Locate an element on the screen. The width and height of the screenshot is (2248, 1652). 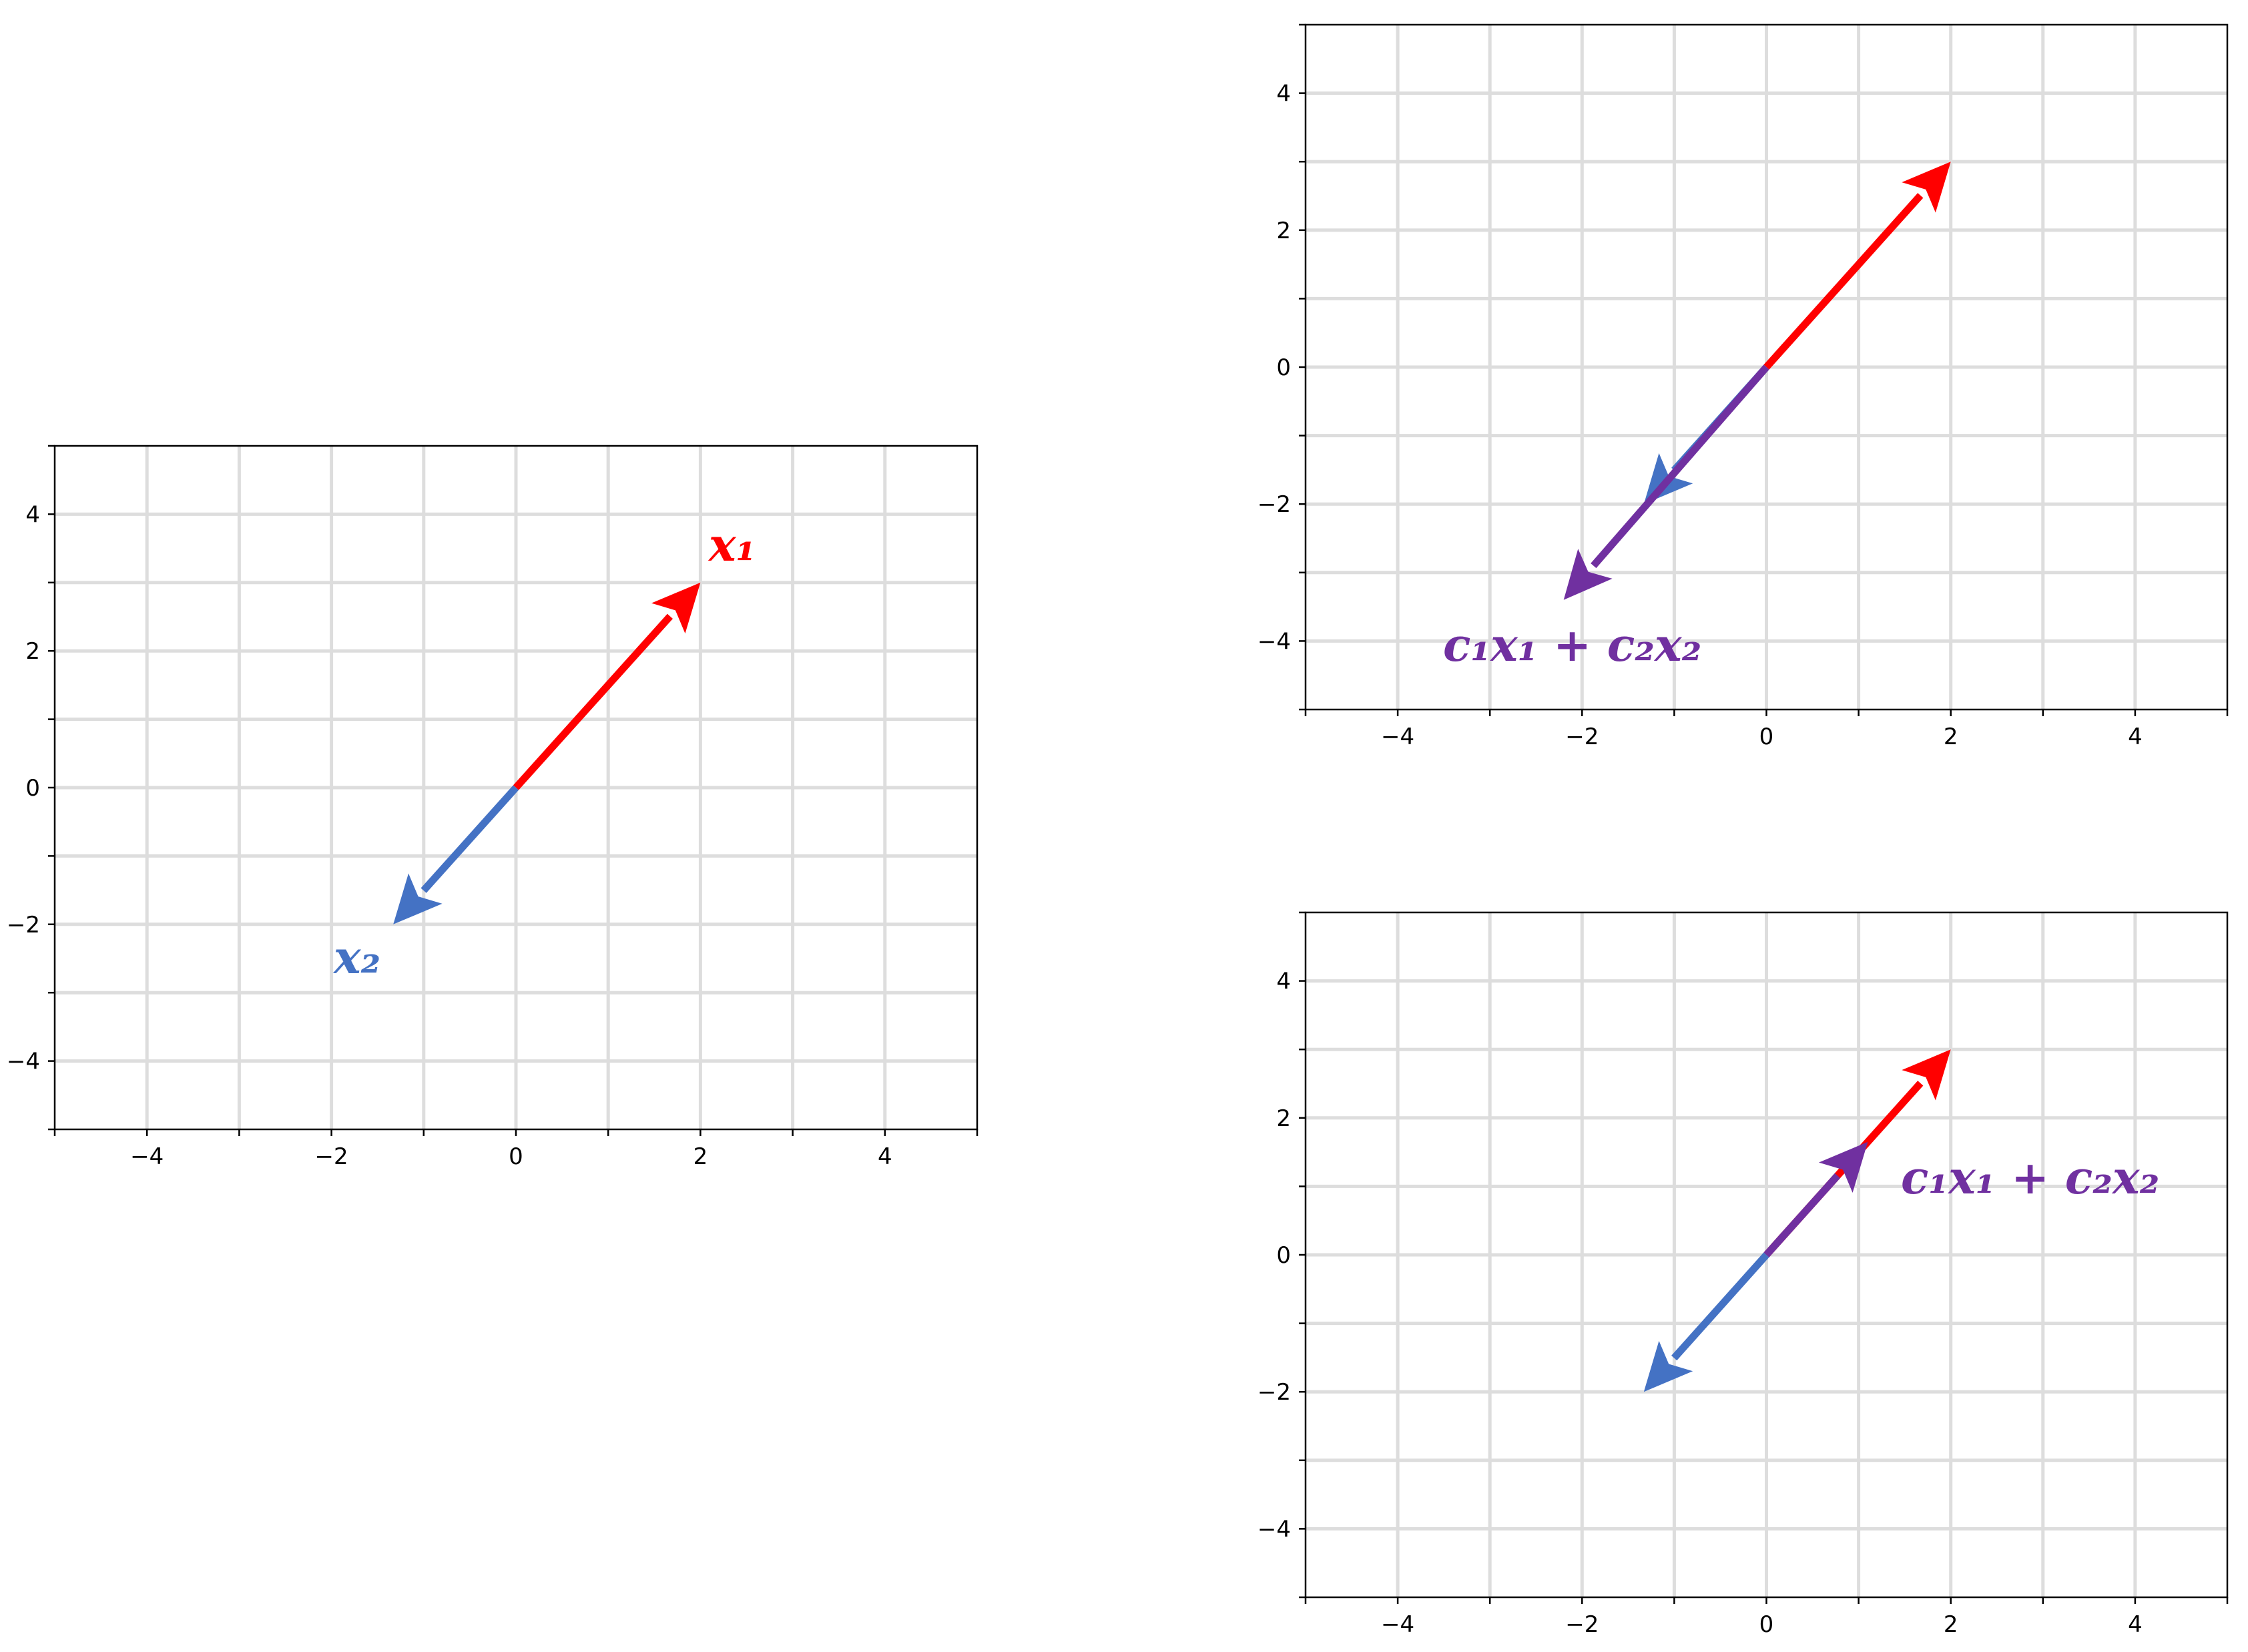
vector-x1-label: x₁ is located at coordinates (732, 545).